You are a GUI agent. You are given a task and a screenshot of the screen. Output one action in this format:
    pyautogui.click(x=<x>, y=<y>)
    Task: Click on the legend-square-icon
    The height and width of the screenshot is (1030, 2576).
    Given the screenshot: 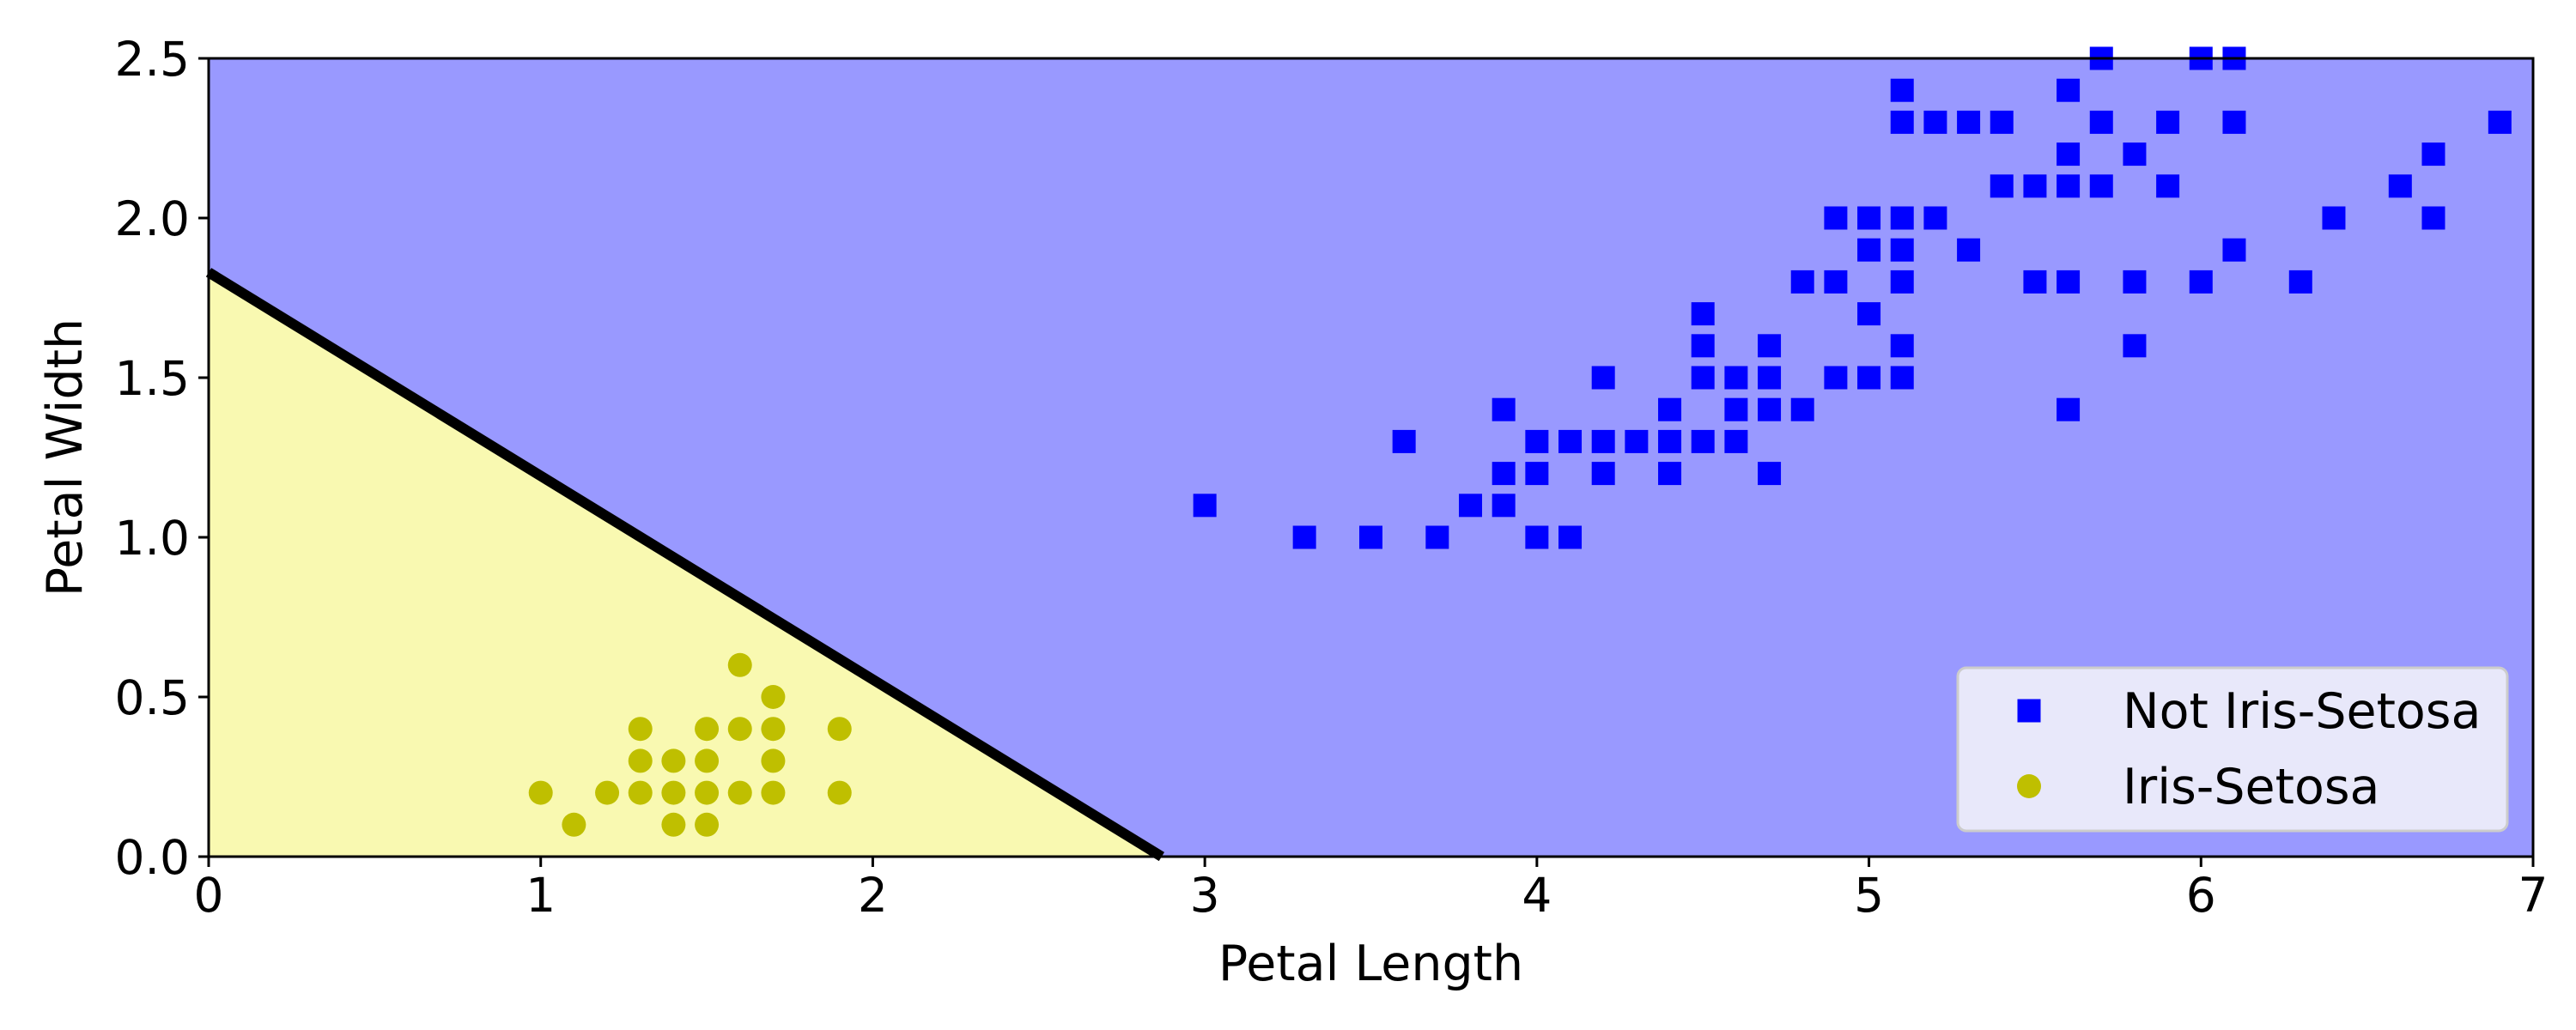 What is the action you would take?
    pyautogui.click(x=2029, y=711)
    